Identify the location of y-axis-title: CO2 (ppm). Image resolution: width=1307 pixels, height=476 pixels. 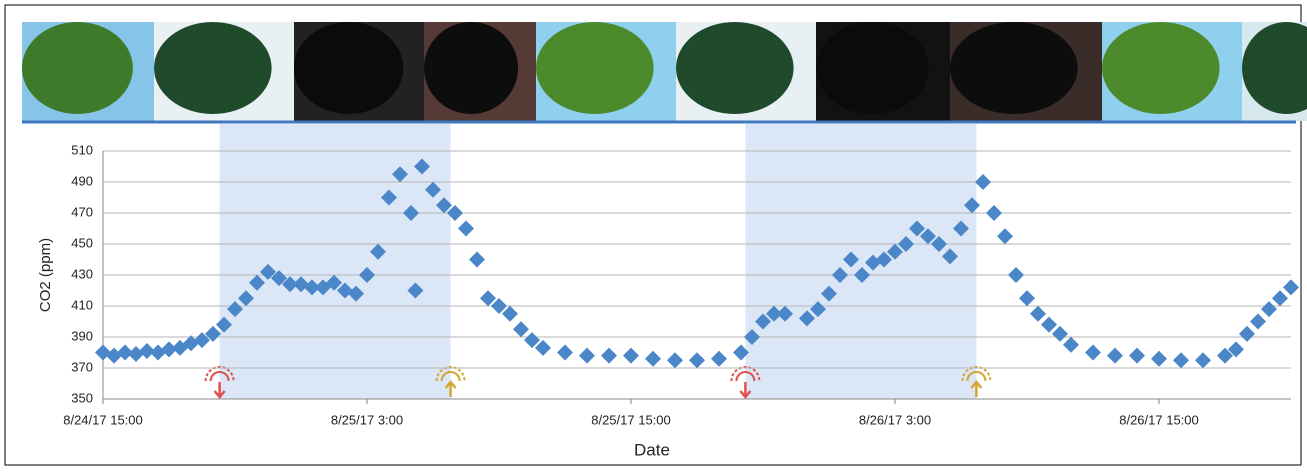
(45, 275).